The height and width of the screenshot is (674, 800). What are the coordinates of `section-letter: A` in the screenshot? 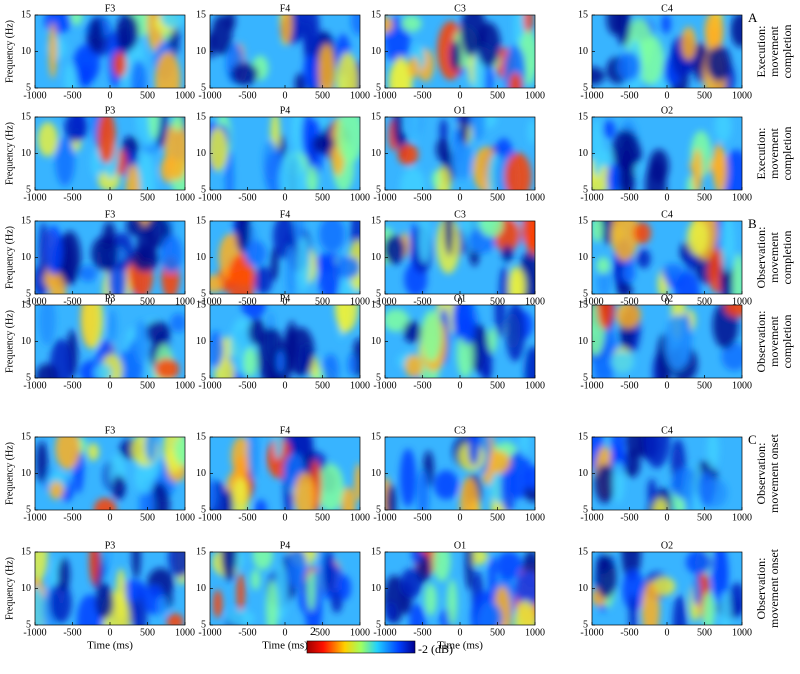 It's located at (753, 17).